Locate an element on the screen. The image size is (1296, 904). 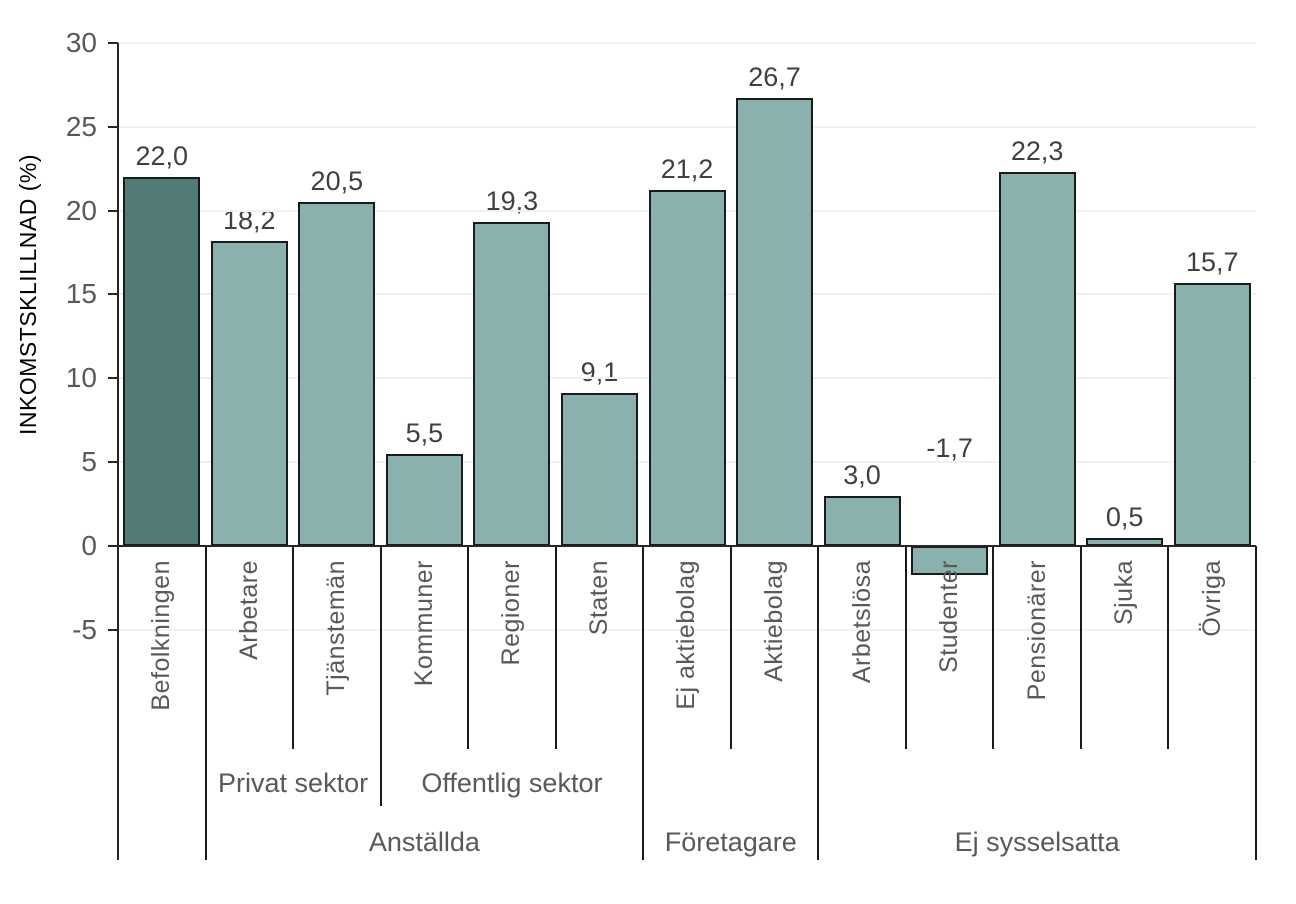
category-label: Arbetslösa is located at coordinates (861, 622).